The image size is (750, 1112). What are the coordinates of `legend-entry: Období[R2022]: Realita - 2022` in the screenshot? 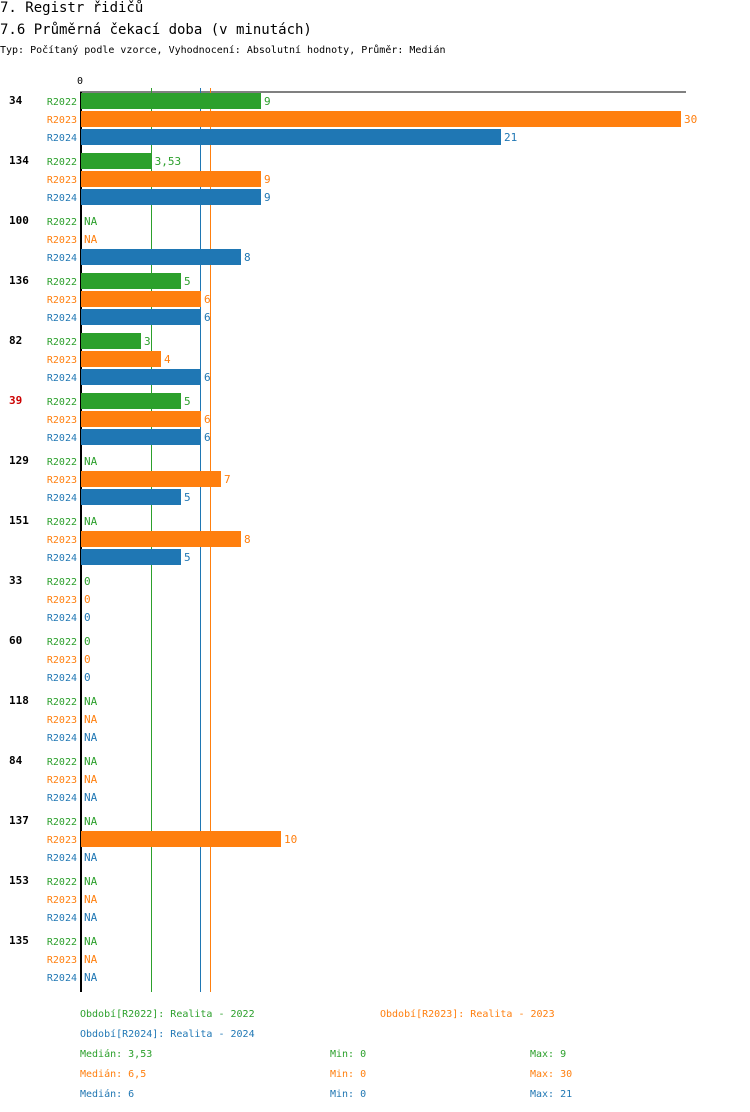 It's located at (167, 1014).